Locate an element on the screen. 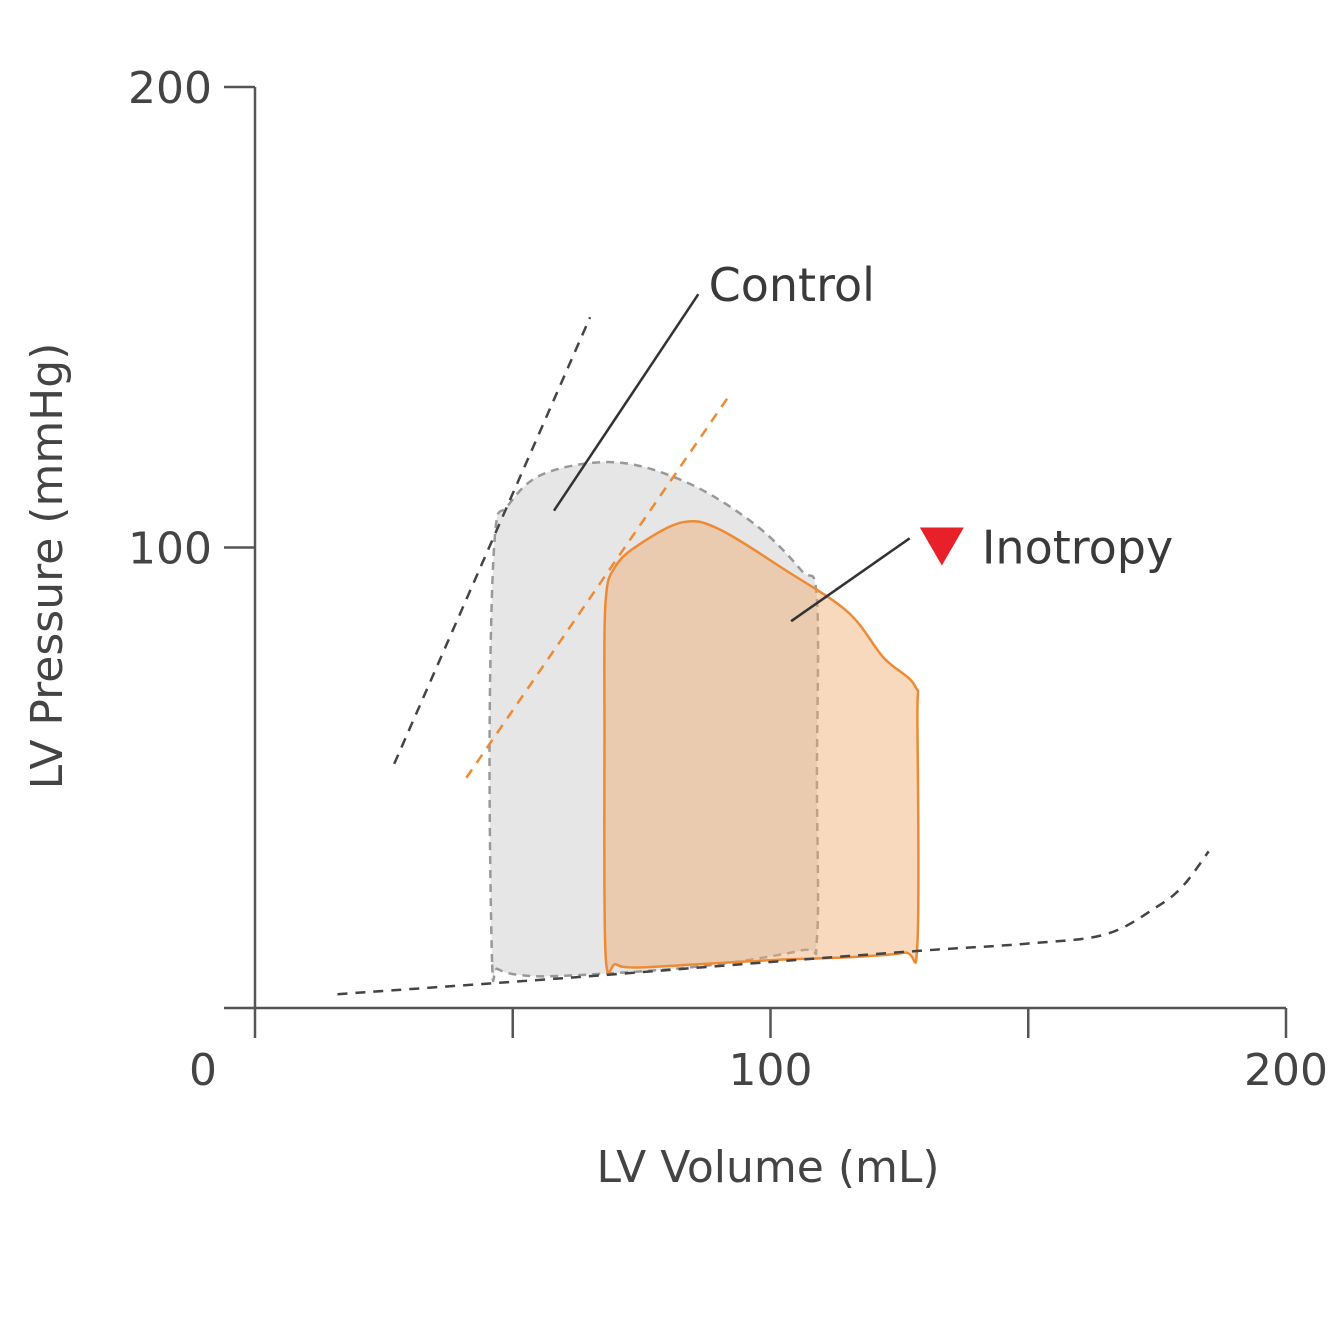 This screenshot has height=1334, width=1334. curve-edpvr is located at coordinates (773, 923).